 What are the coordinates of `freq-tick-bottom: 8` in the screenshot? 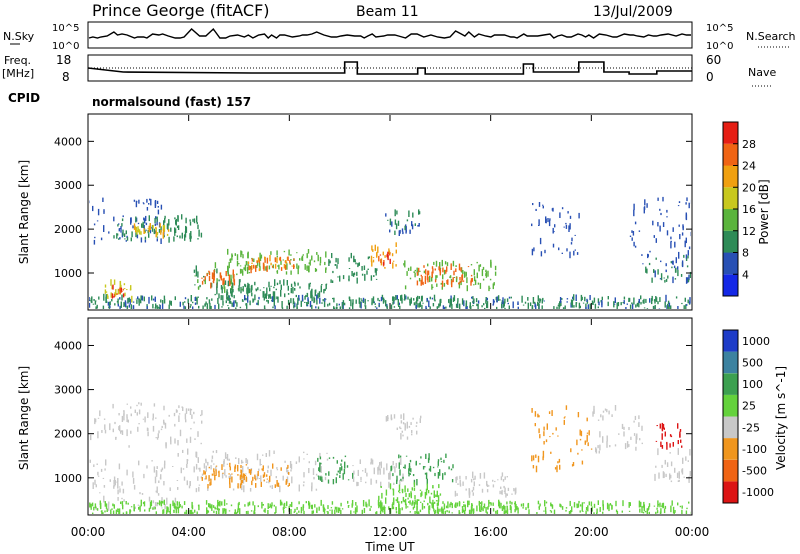 It's located at (66, 77).